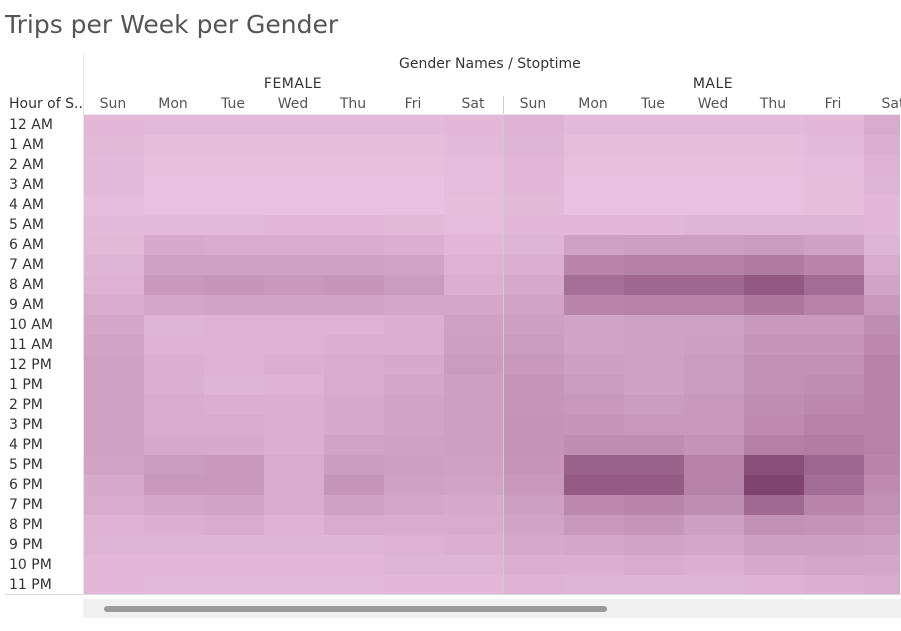 The height and width of the screenshot is (631, 901). Describe the element at coordinates (27, 245) in the screenshot. I see `hour-label: 6 AM` at that location.